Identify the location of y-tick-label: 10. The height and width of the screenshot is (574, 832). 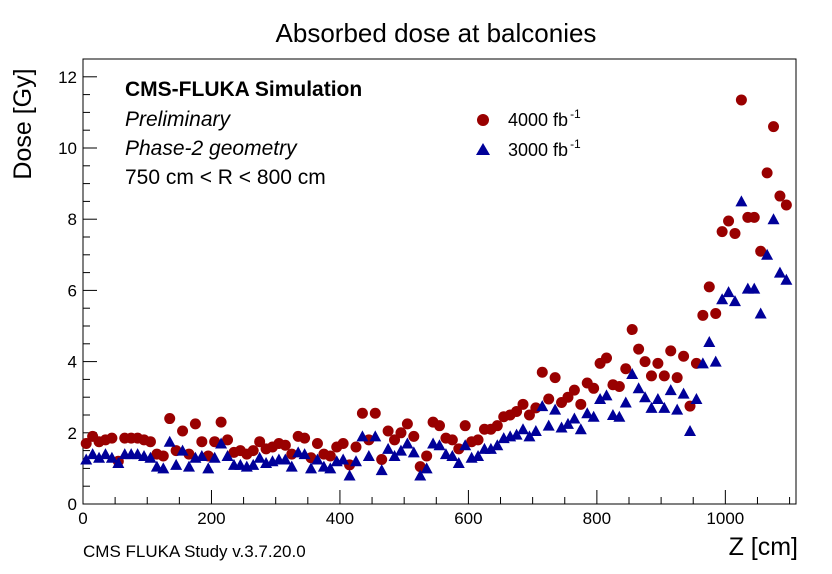
(67, 148).